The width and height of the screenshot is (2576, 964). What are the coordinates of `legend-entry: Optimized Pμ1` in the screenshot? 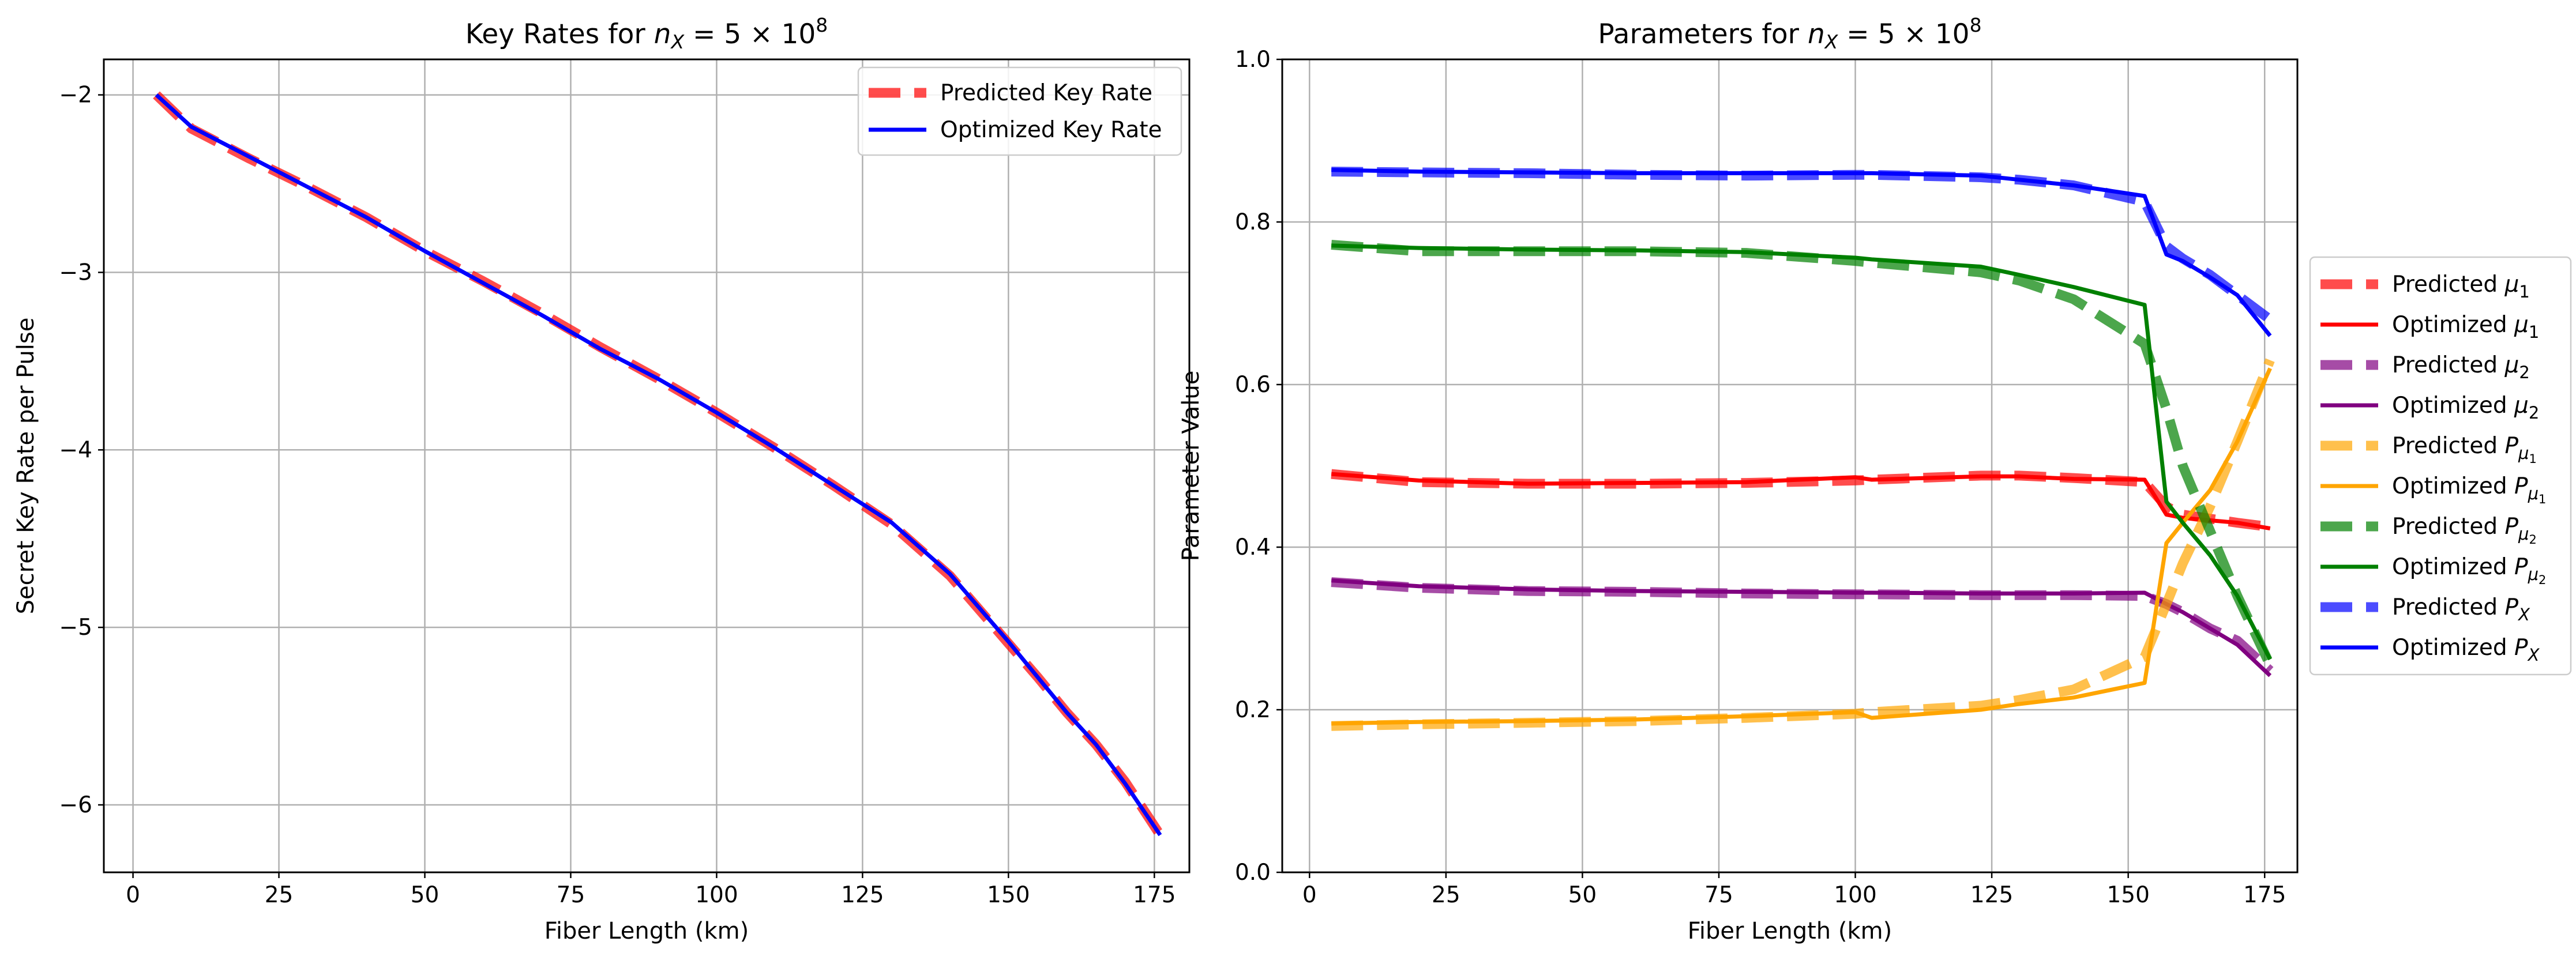 It's located at (2469, 489).